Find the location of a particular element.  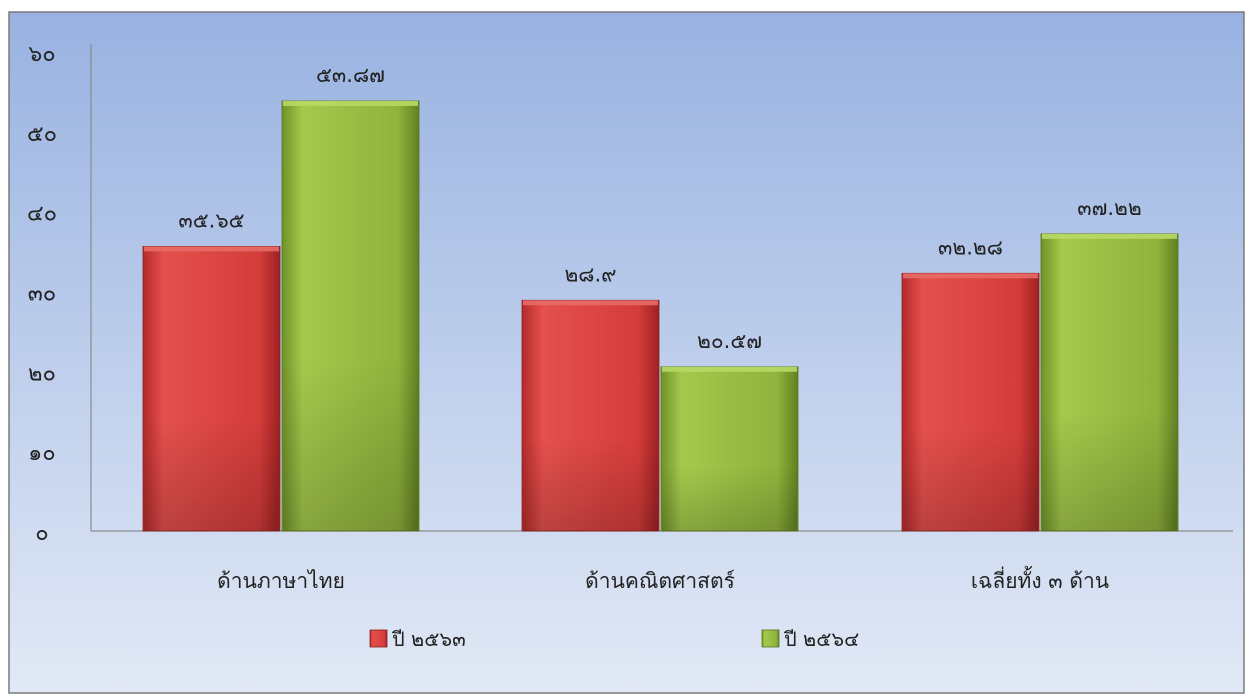

legend-label: ปี ๒๕๖๔ is located at coordinates (821, 639).